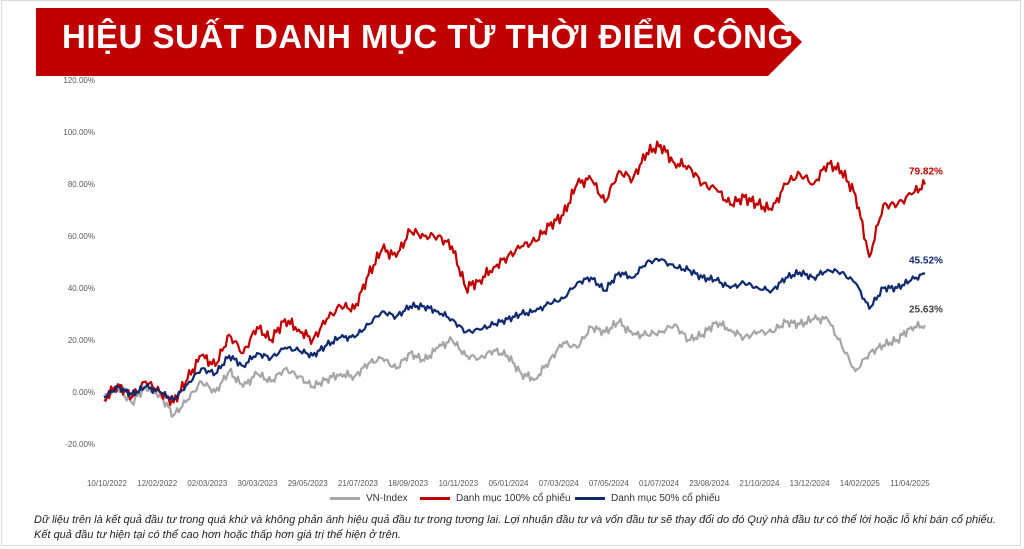 The width and height of the screenshot is (1024, 549). What do you see at coordinates (157, 483) in the screenshot?
I see `x-tick-label: 12/02/2022` at bounding box center [157, 483].